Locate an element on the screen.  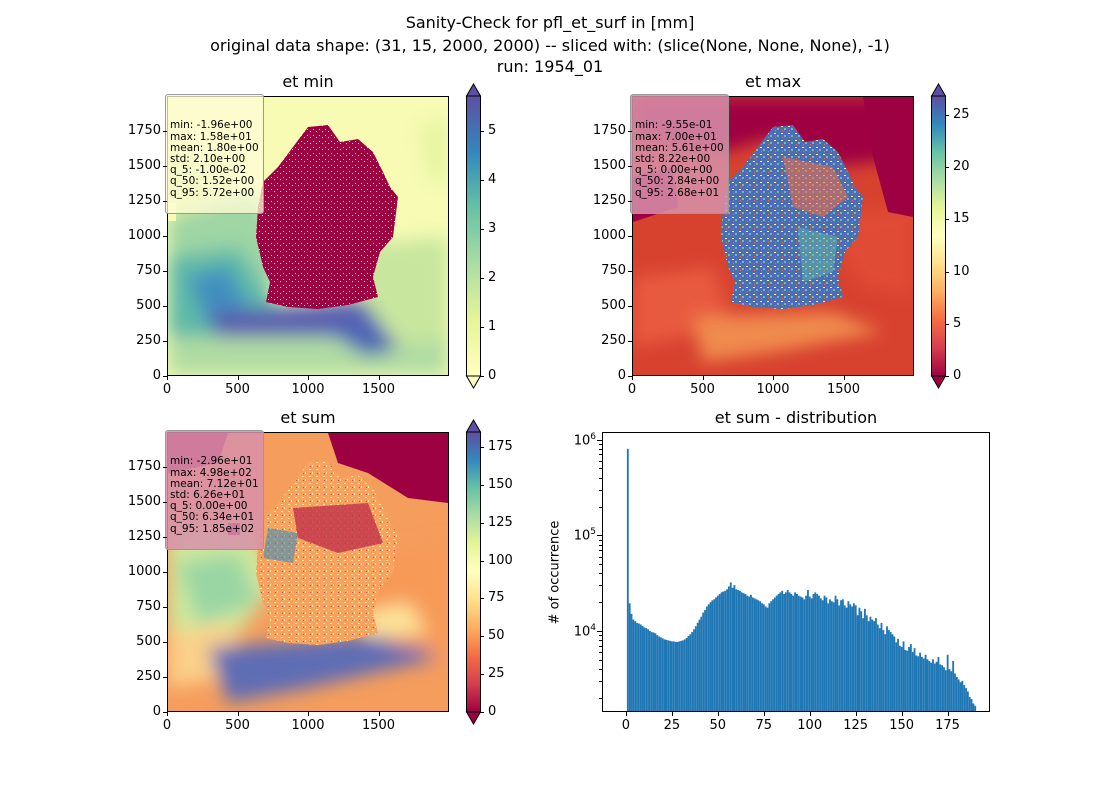
colorbar-gradient is located at coordinates (938, 236).